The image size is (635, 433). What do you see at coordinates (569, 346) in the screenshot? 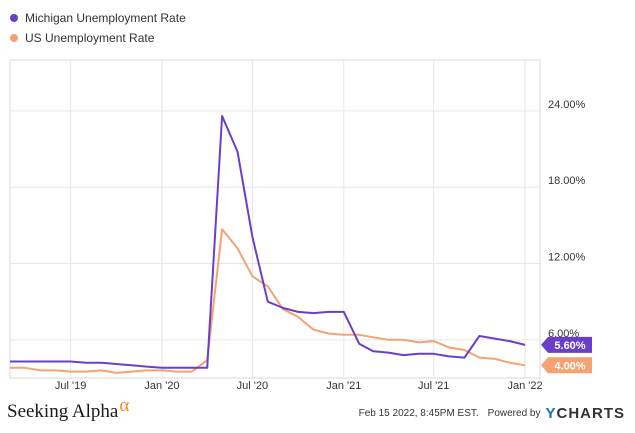
I see `end-value-label-michigan: 5.60%` at bounding box center [569, 346].